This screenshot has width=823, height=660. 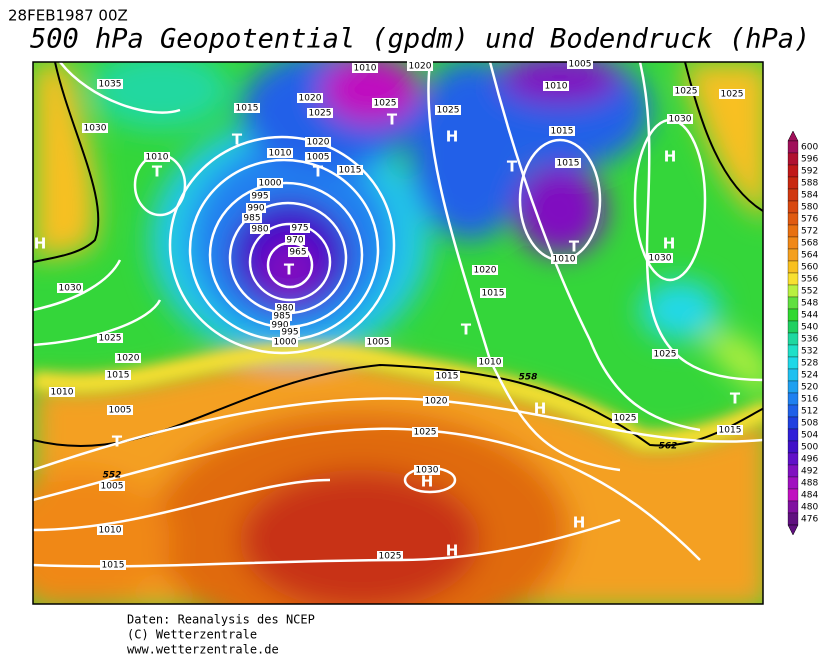 I want to click on colorbar-label: 488, so click(x=809, y=484).